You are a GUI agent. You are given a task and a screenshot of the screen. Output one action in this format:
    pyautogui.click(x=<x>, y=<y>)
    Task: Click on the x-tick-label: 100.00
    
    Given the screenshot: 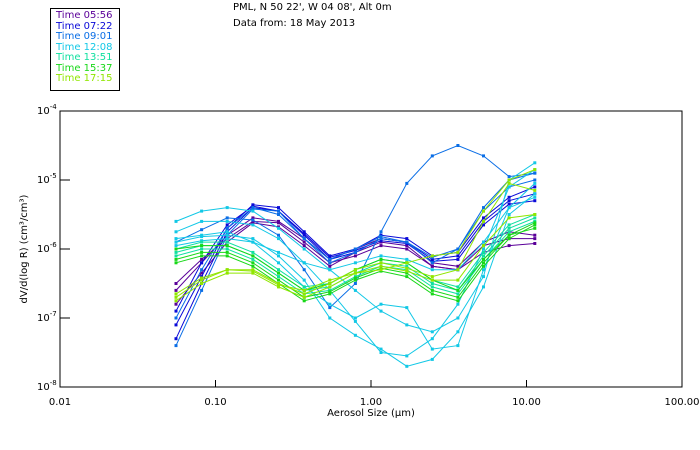 What is the action you would take?
    pyautogui.click(x=682, y=402)
    